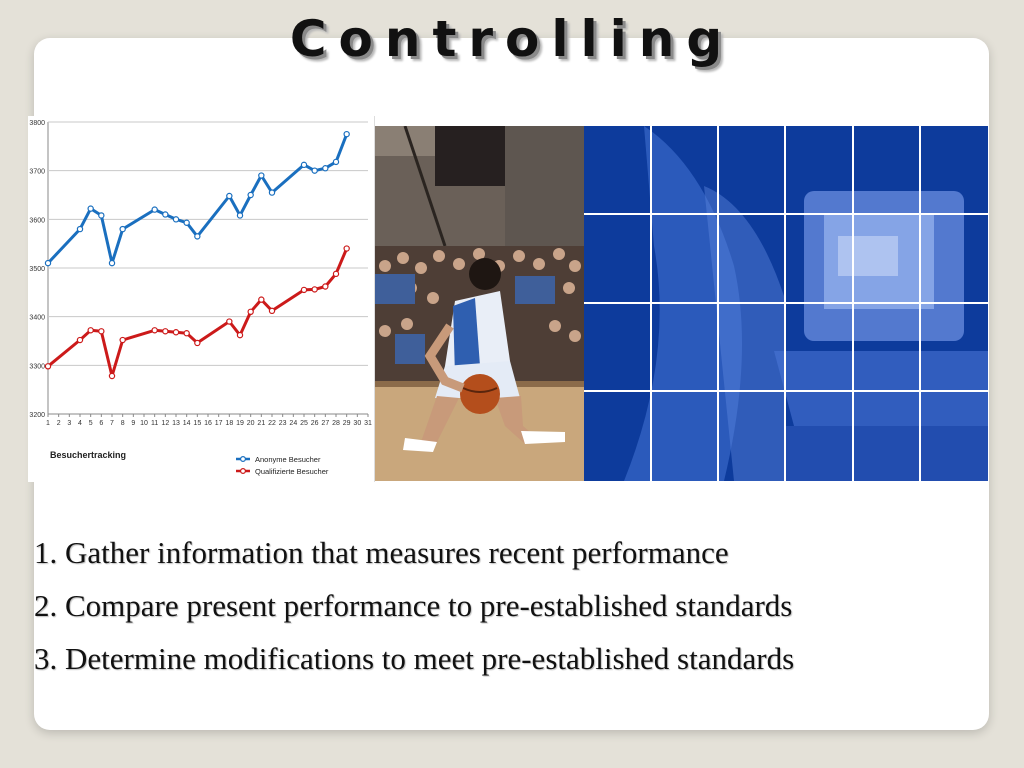 This screenshot has height=768, width=1024. What do you see at coordinates (304, 423) in the screenshot?
I see `x-tick-label: 25` at bounding box center [304, 423].